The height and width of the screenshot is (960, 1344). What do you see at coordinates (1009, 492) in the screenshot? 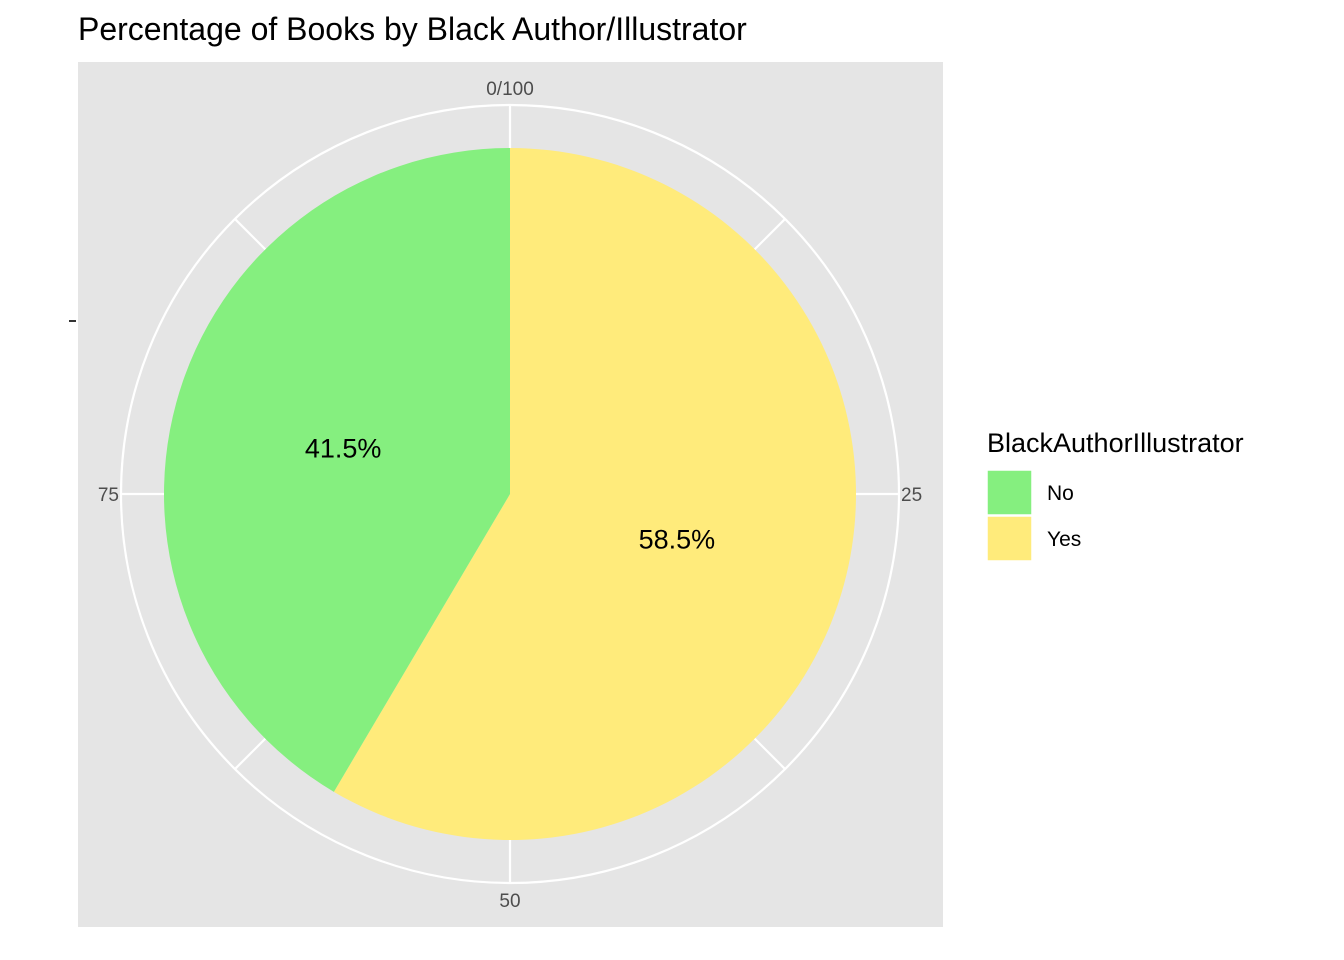
I see `legend-key-no` at bounding box center [1009, 492].